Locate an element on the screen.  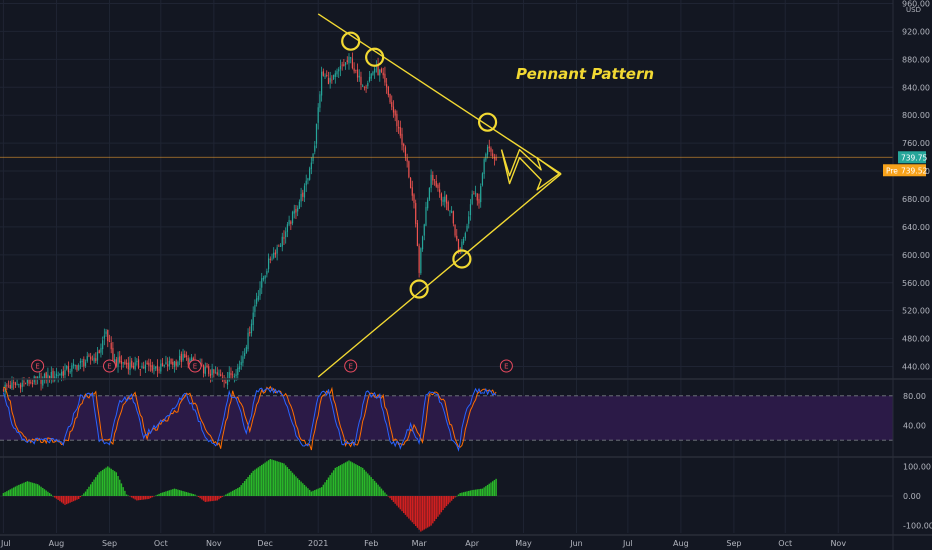
pre-market-badge-label: 739.52 is located at coordinates (914, 170).